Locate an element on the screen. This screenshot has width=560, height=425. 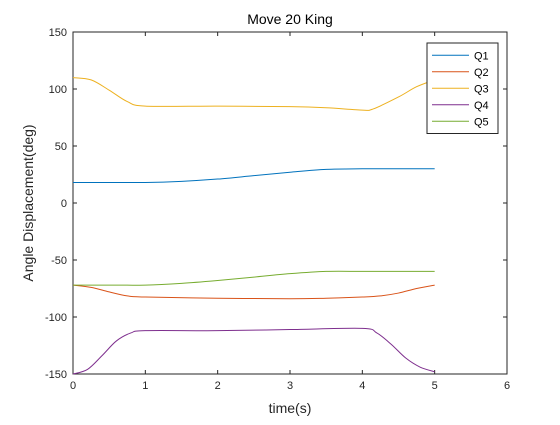
legend-label-q3: Q3 is located at coordinates (481, 89).